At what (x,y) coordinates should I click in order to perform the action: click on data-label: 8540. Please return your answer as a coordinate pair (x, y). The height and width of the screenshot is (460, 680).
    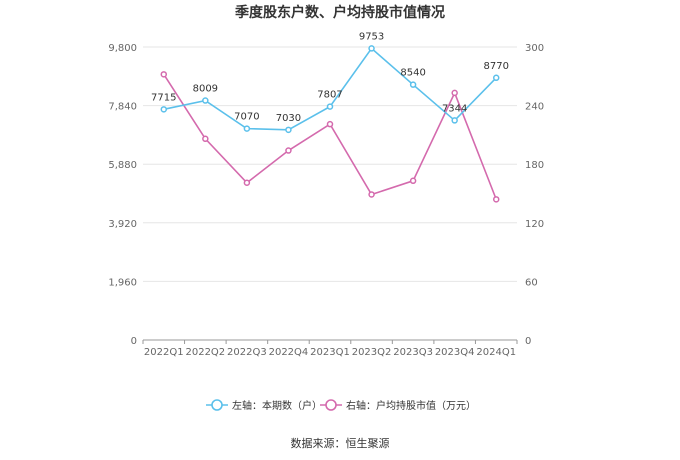
    Looking at the image, I should click on (412, 73).